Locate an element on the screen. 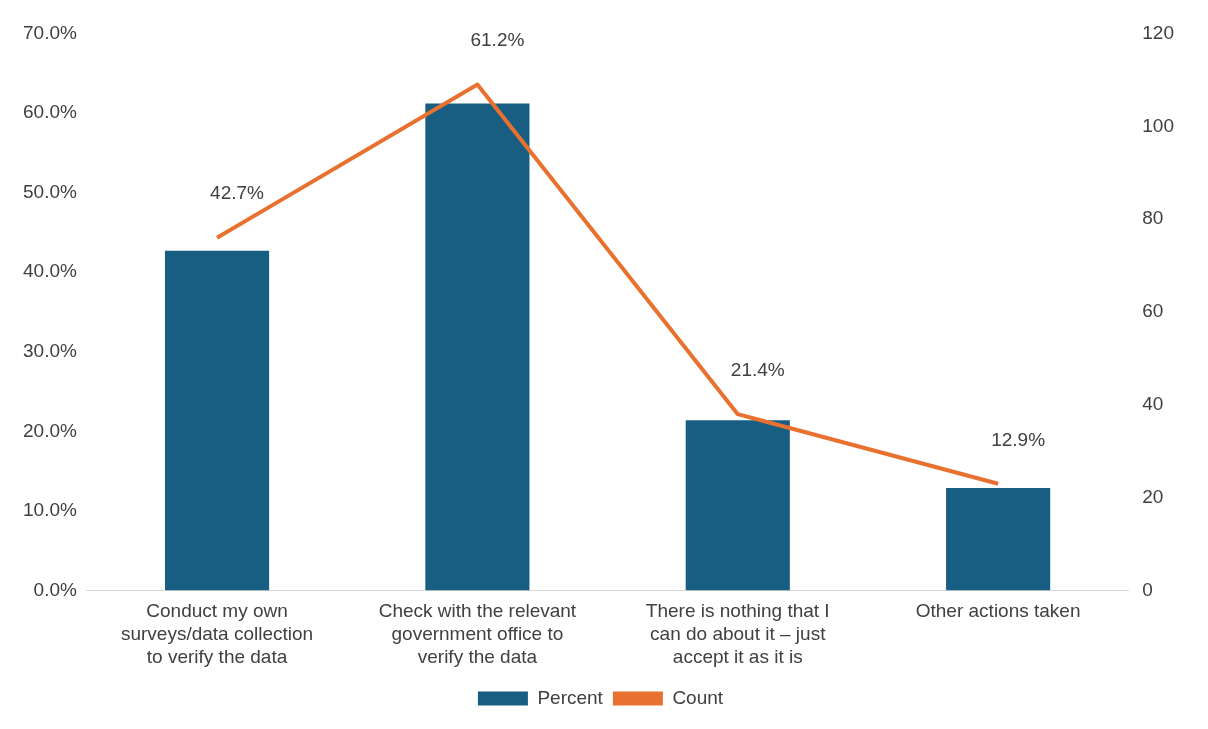 Image resolution: width=1208 pixels, height=729 pixels. x-tick-label: There is nothing that I can do about it – just accept it as it is is located at coordinates (737, 633).